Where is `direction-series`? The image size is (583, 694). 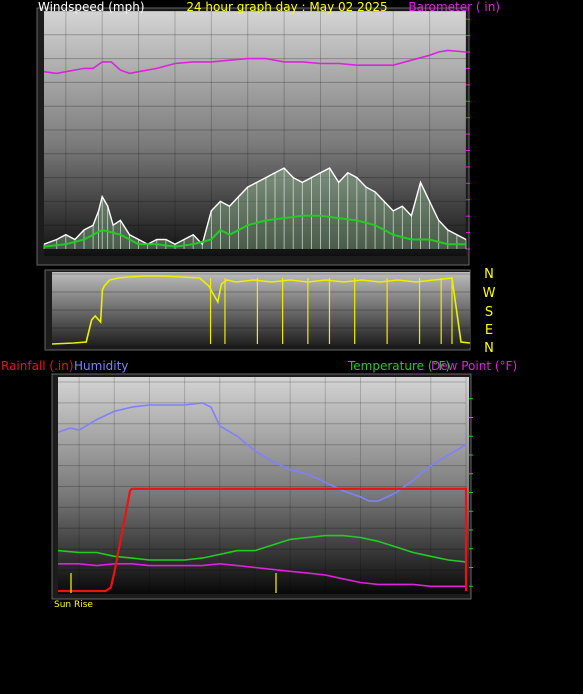 direction-series is located at coordinates (261, 310).